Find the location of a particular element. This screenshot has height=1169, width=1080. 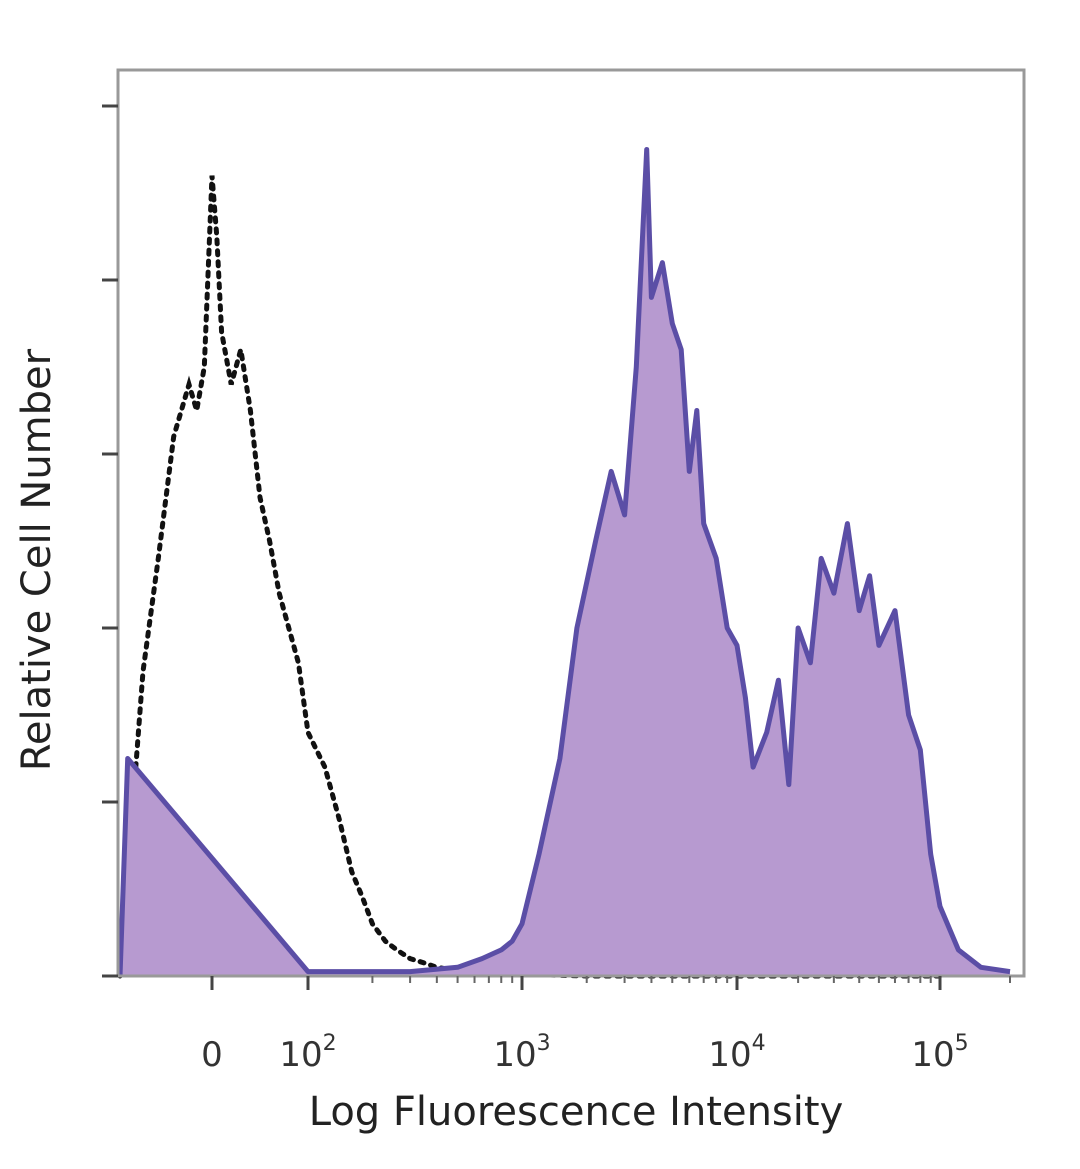

y-axis-title: Relative Cell Number is located at coordinates (37, 559).